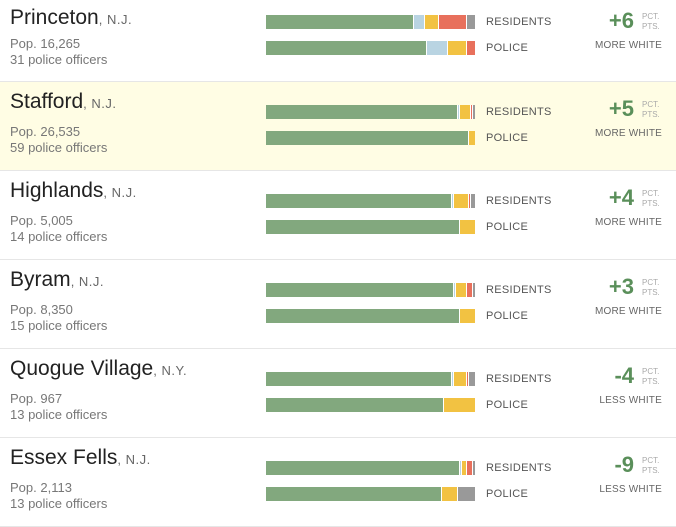 Image resolution: width=676 pixels, height=527 pixels. I want to click on change-value: -9, so click(624, 464).